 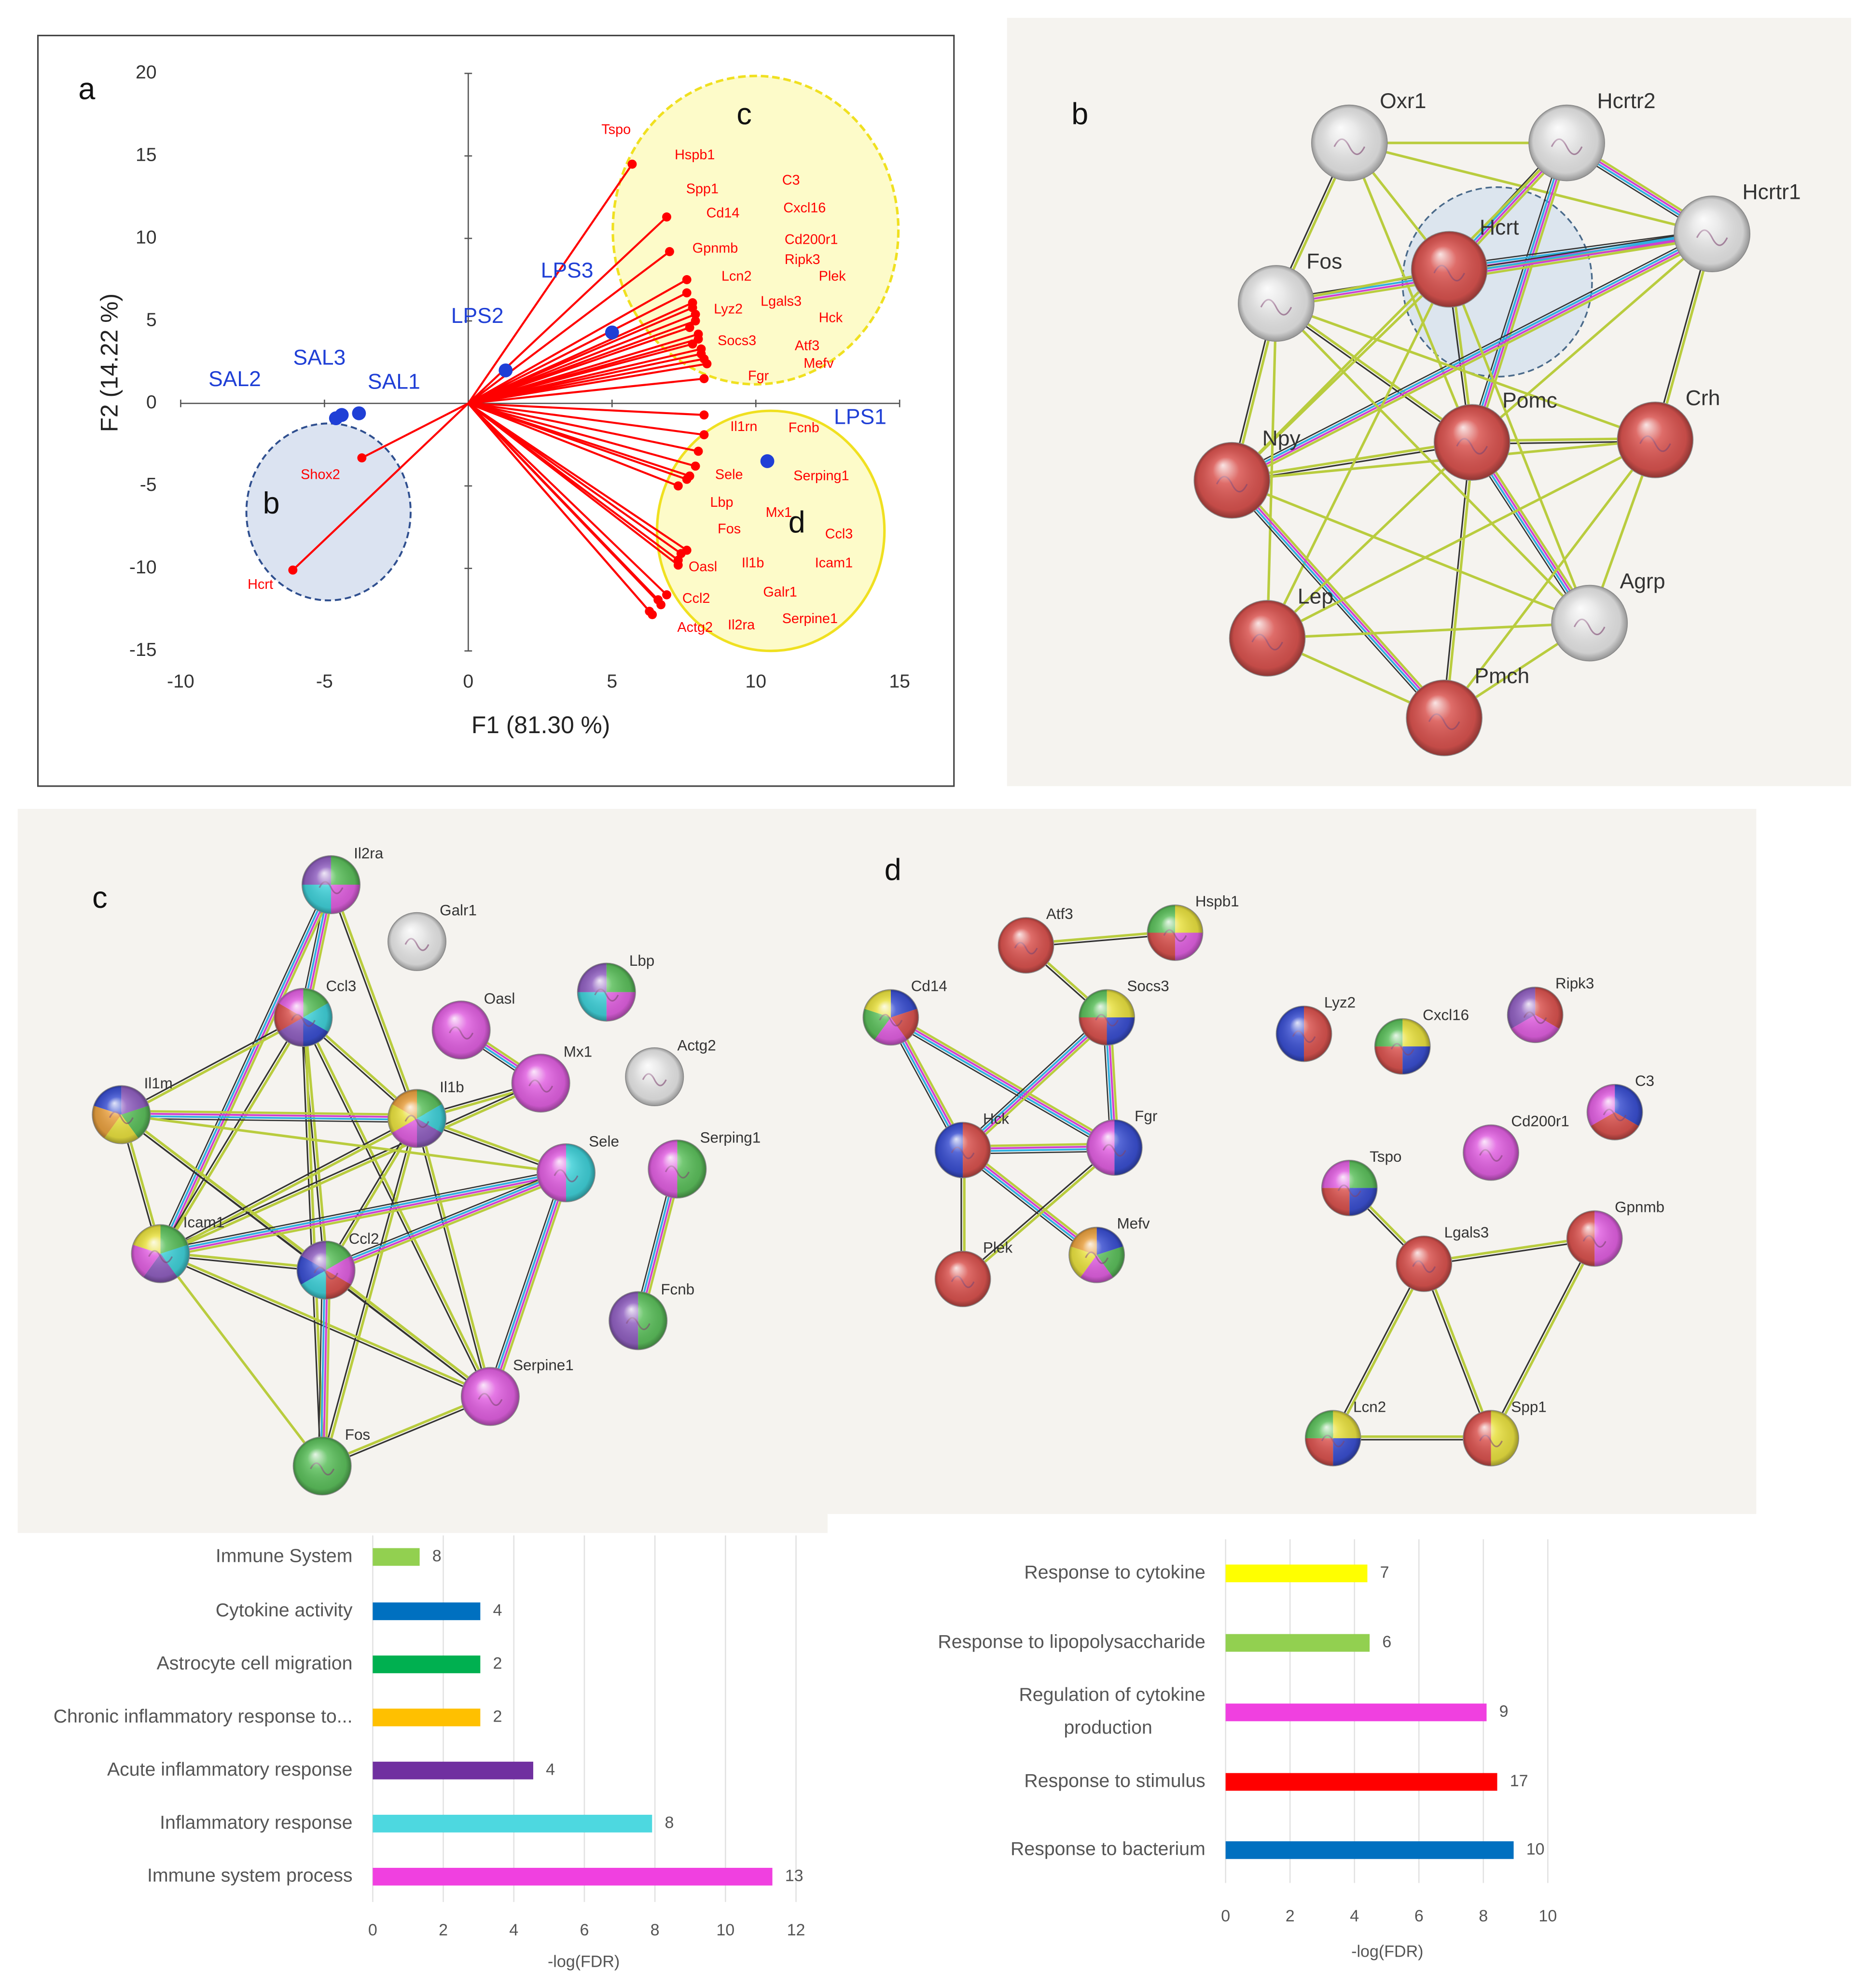 I want to click on node-label: Pmch, so click(x=1502, y=676).